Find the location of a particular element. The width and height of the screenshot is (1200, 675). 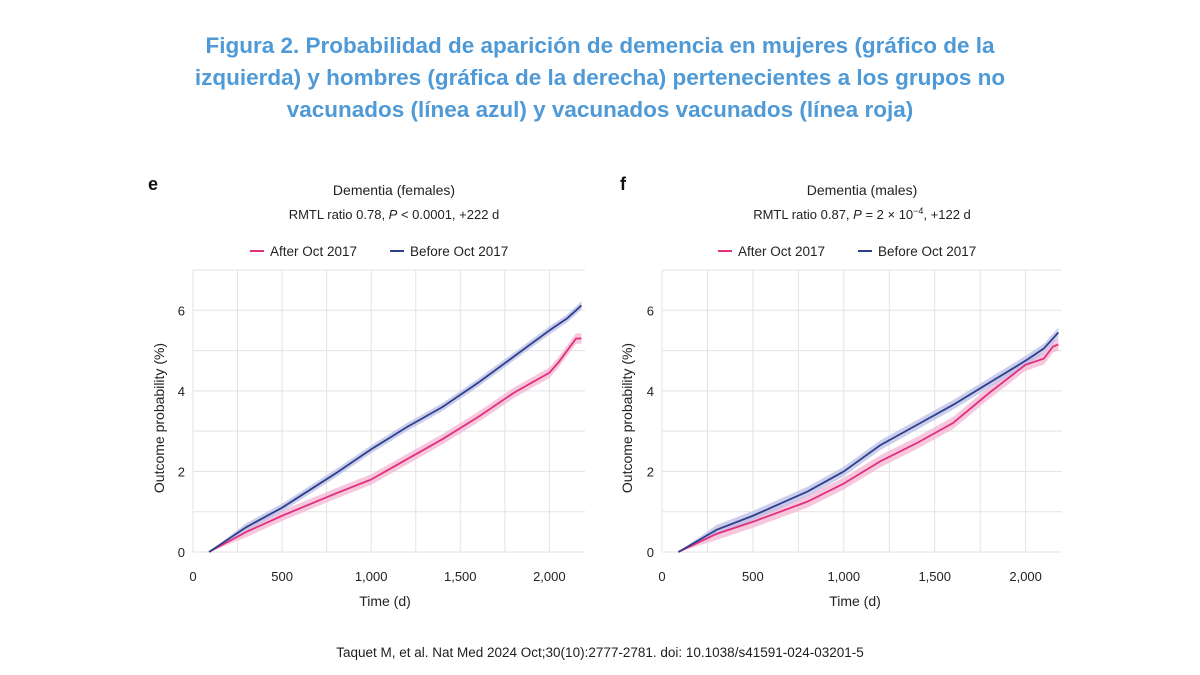

chart-title: Dementia (females) is located at coordinates (394, 190).